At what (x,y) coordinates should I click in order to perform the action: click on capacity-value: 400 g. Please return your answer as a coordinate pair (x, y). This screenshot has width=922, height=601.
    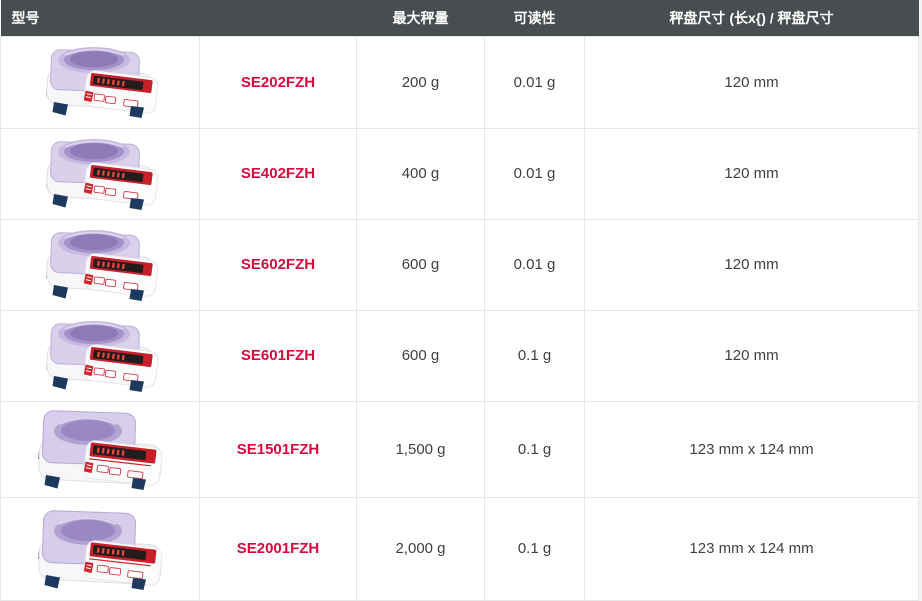
    Looking at the image, I should click on (420, 173).